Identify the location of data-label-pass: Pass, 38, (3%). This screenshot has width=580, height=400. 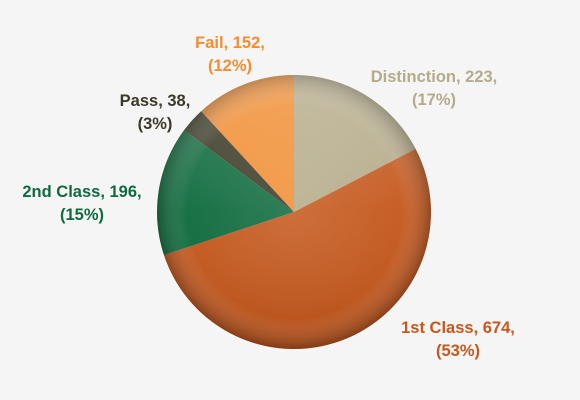
(155, 112).